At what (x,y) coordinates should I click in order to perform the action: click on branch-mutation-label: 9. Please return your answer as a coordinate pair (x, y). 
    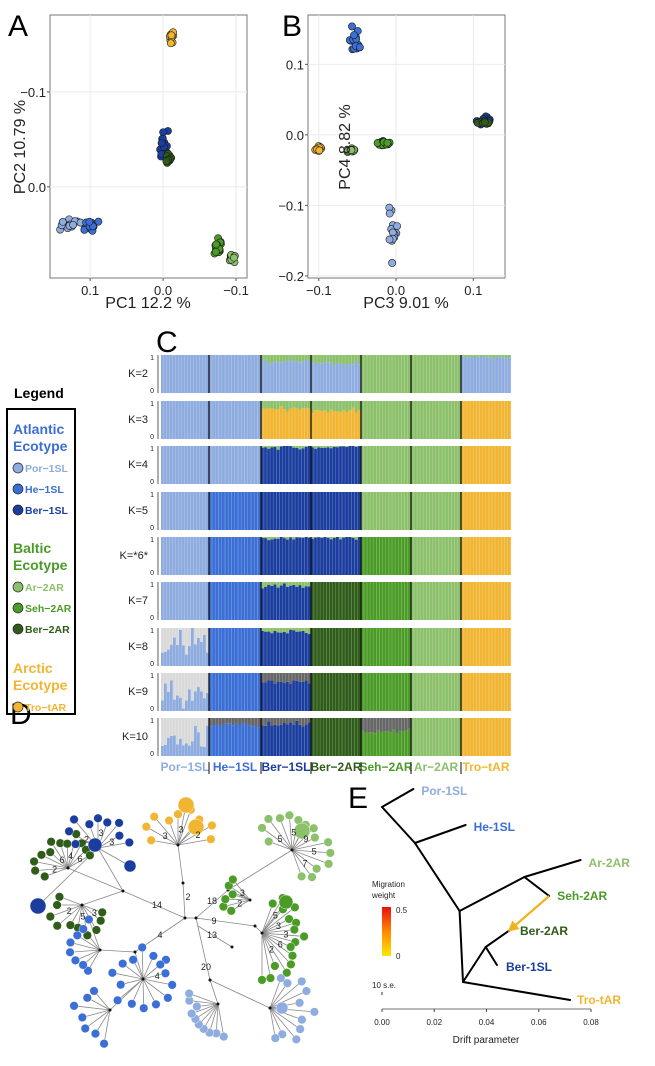
    Looking at the image, I should click on (213, 921).